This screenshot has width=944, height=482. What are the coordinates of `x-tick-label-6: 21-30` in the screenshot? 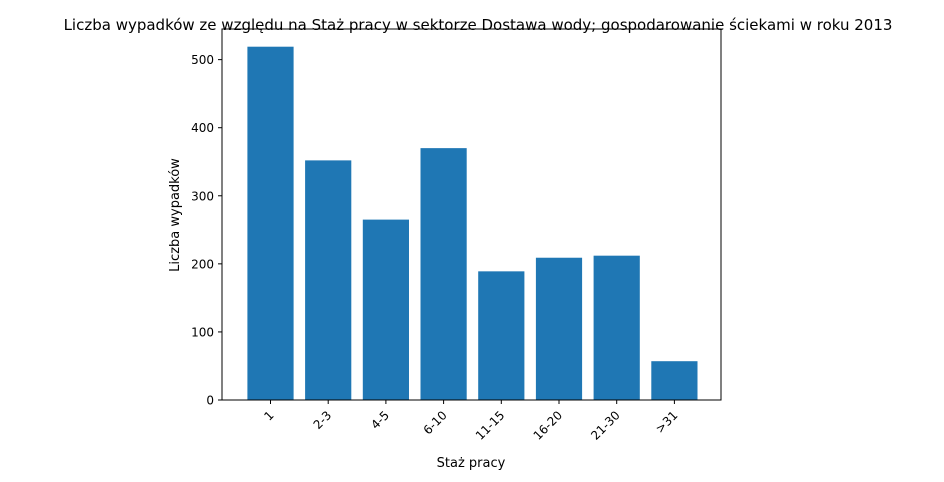 It's located at (605, 425).